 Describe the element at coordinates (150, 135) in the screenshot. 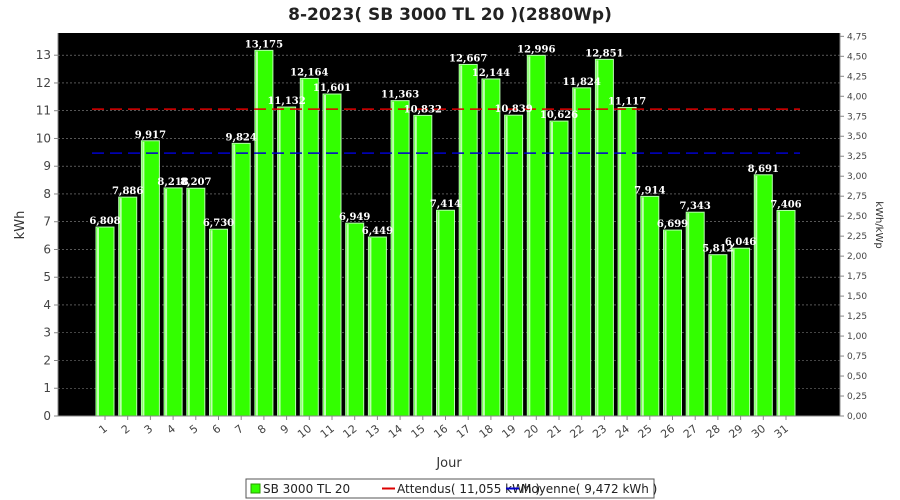

I see `bar-value-label: 9,917` at that location.